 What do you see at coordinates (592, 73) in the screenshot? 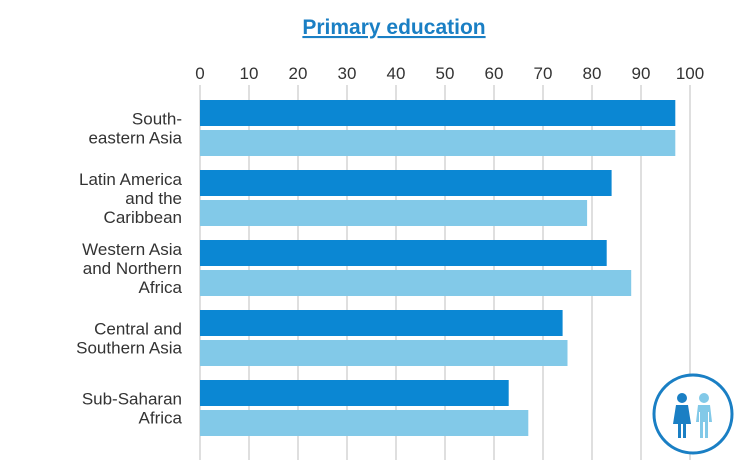
I see `x-tick-label: 80` at bounding box center [592, 73].